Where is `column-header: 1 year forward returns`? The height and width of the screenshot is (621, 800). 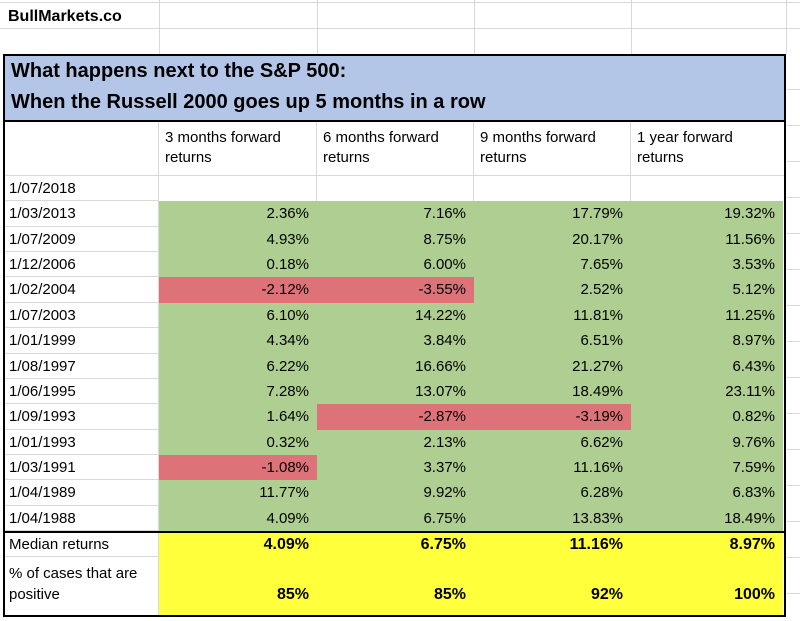
column-header: 1 year forward returns is located at coordinates (685, 147).